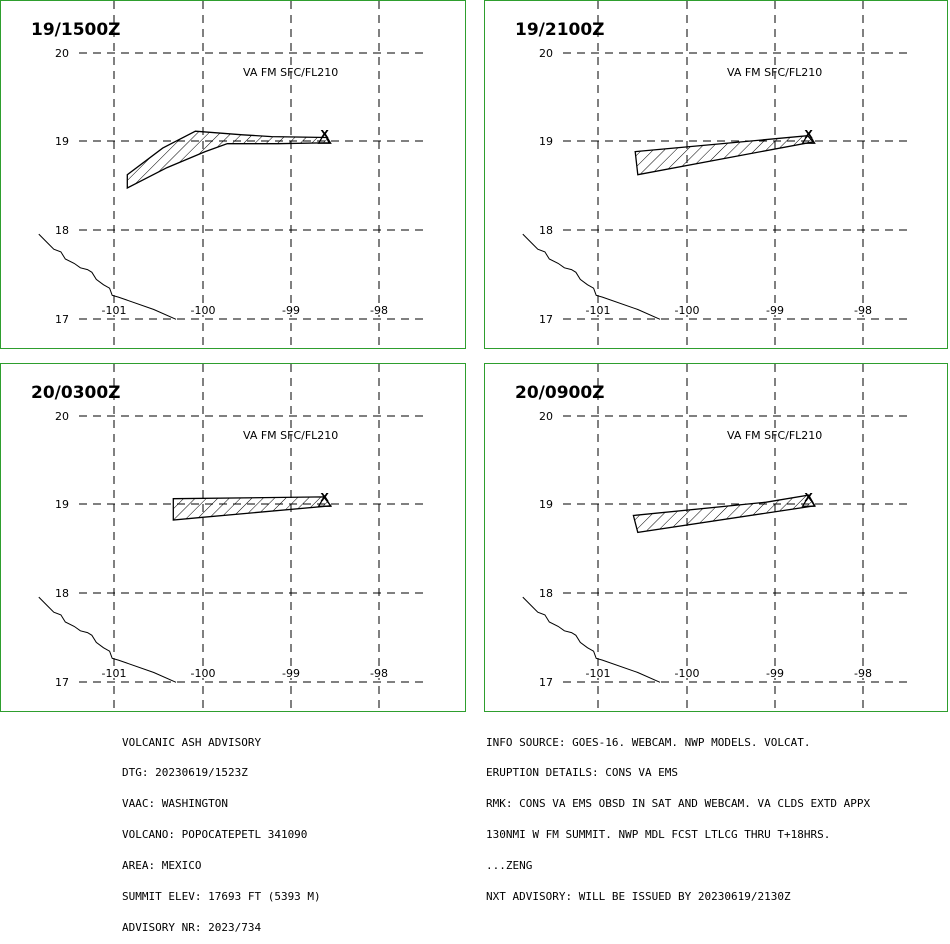  I want to click on advisory-line: ADVISORY NR: 2023/734, so click(192, 927).